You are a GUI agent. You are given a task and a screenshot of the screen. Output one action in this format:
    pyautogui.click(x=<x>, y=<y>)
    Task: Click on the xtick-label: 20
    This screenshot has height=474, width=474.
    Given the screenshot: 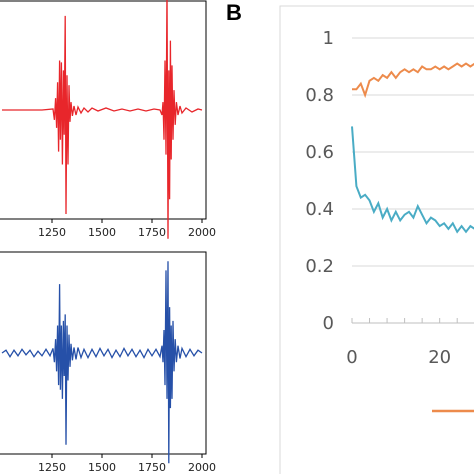 What is the action you would take?
    pyautogui.click(x=439, y=357)
    